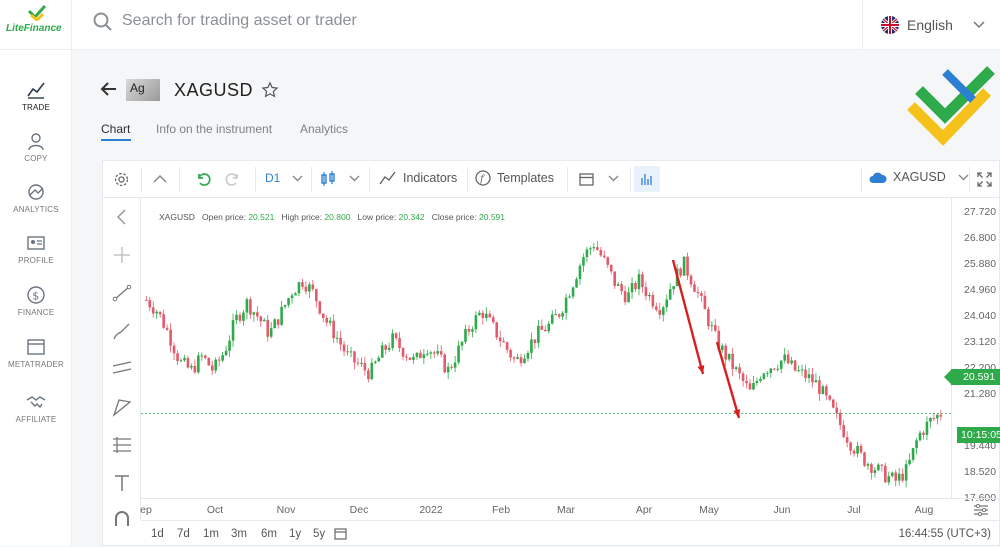  I want to click on period-5y: 5y, so click(319, 534).